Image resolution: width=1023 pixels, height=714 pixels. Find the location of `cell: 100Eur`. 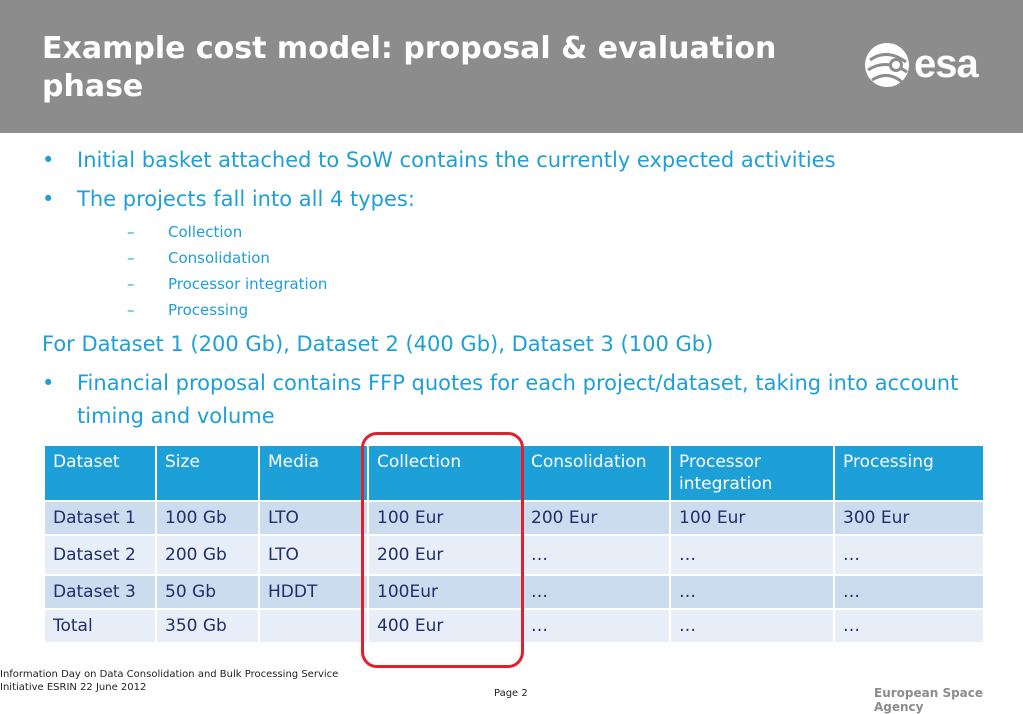

cell: 100Eur is located at coordinates (445, 592).